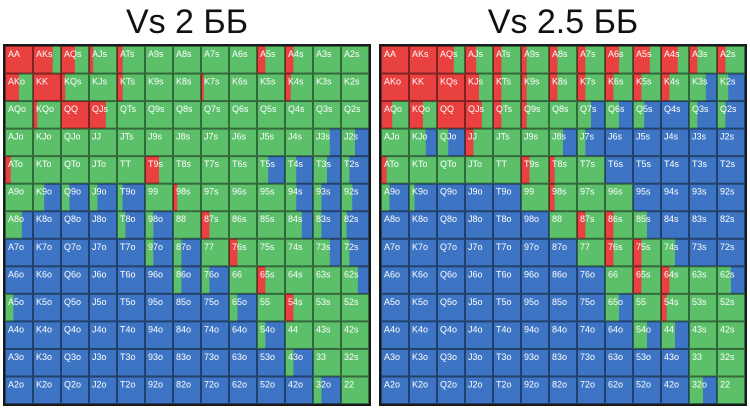  Describe the element at coordinates (72, 329) in the screenshot. I see `hand-label: Q4o` at that location.